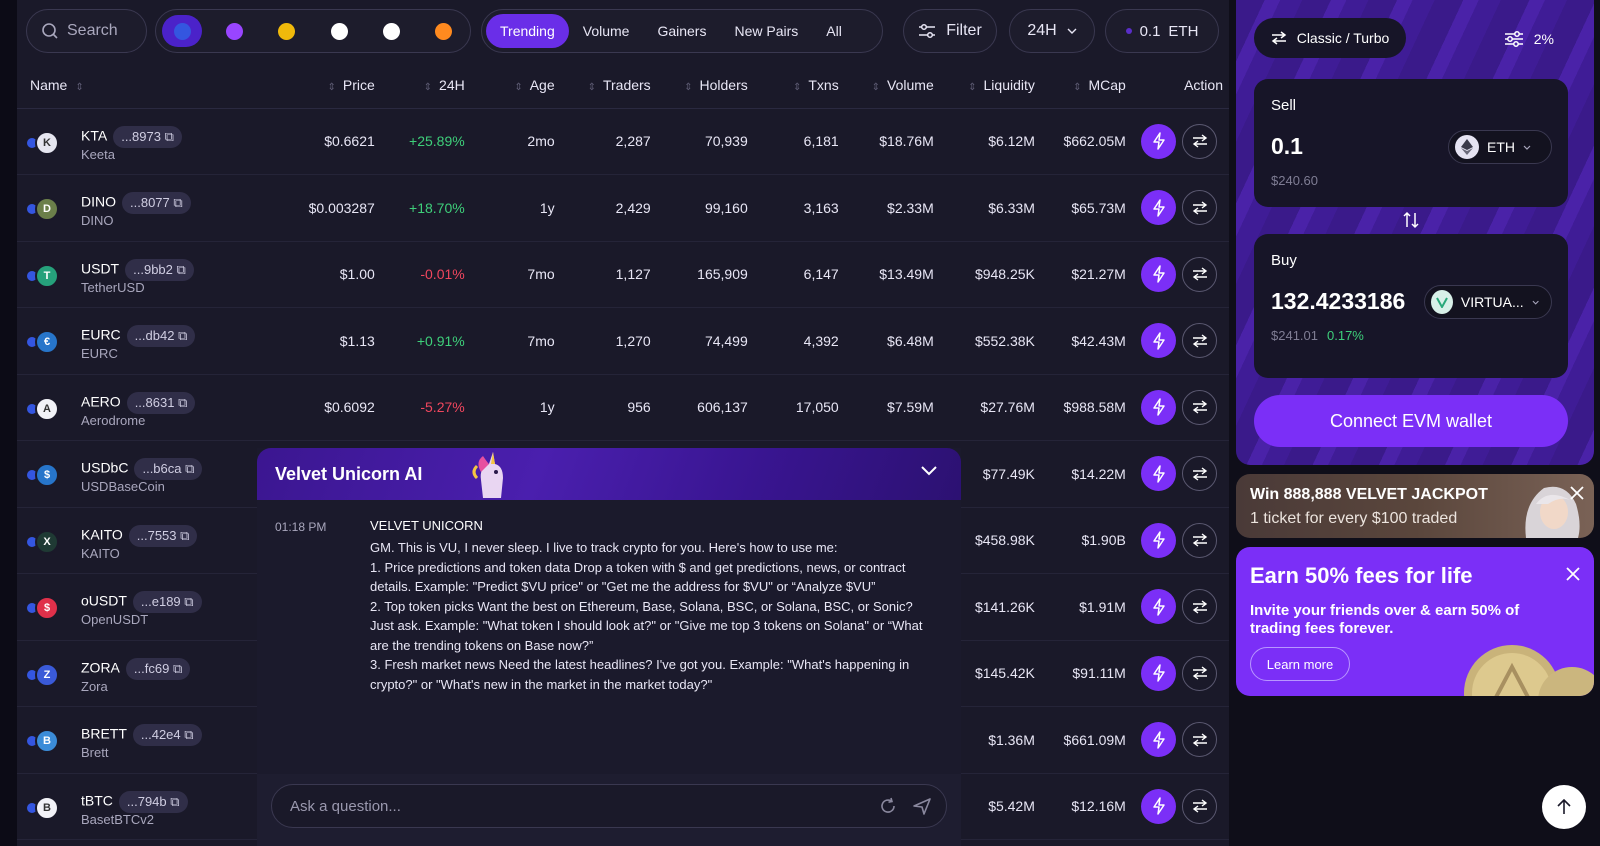 The height and width of the screenshot is (846, 1600). What do you see at coordinates (682, 31) in the screenshot?
I see `tab-gainers: Gainers` at bounding box center [682, 31].